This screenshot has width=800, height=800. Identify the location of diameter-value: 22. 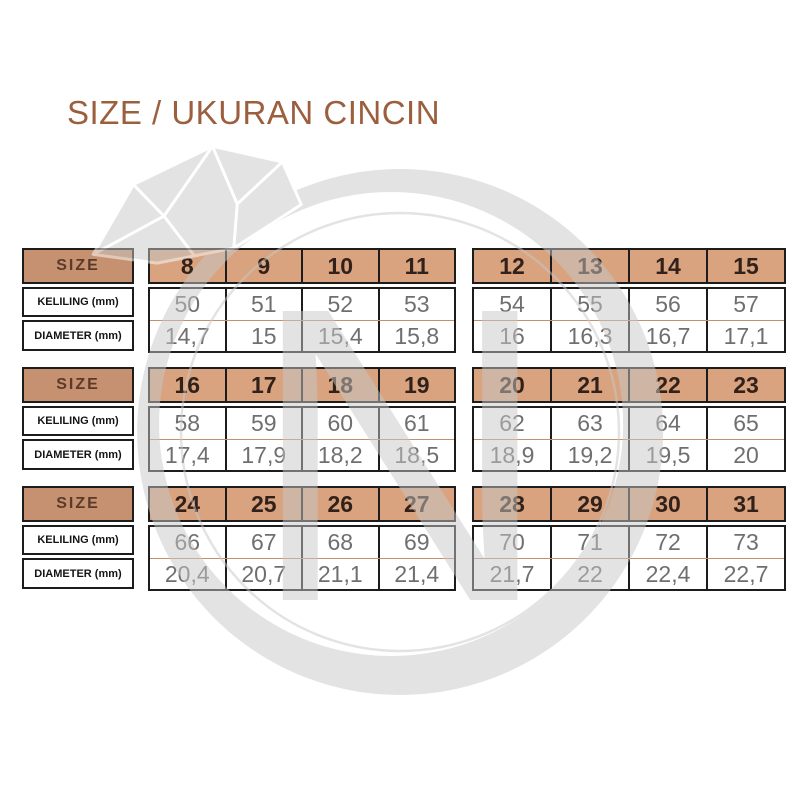
(589, 574).